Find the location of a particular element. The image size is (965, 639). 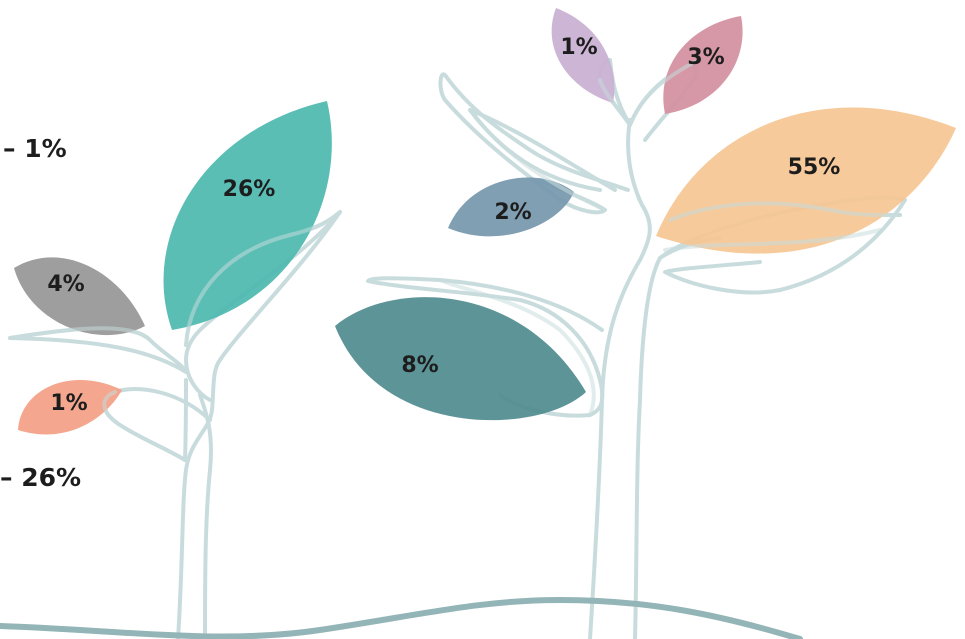

overlay-8-vein is located at coordinates (517, 347).